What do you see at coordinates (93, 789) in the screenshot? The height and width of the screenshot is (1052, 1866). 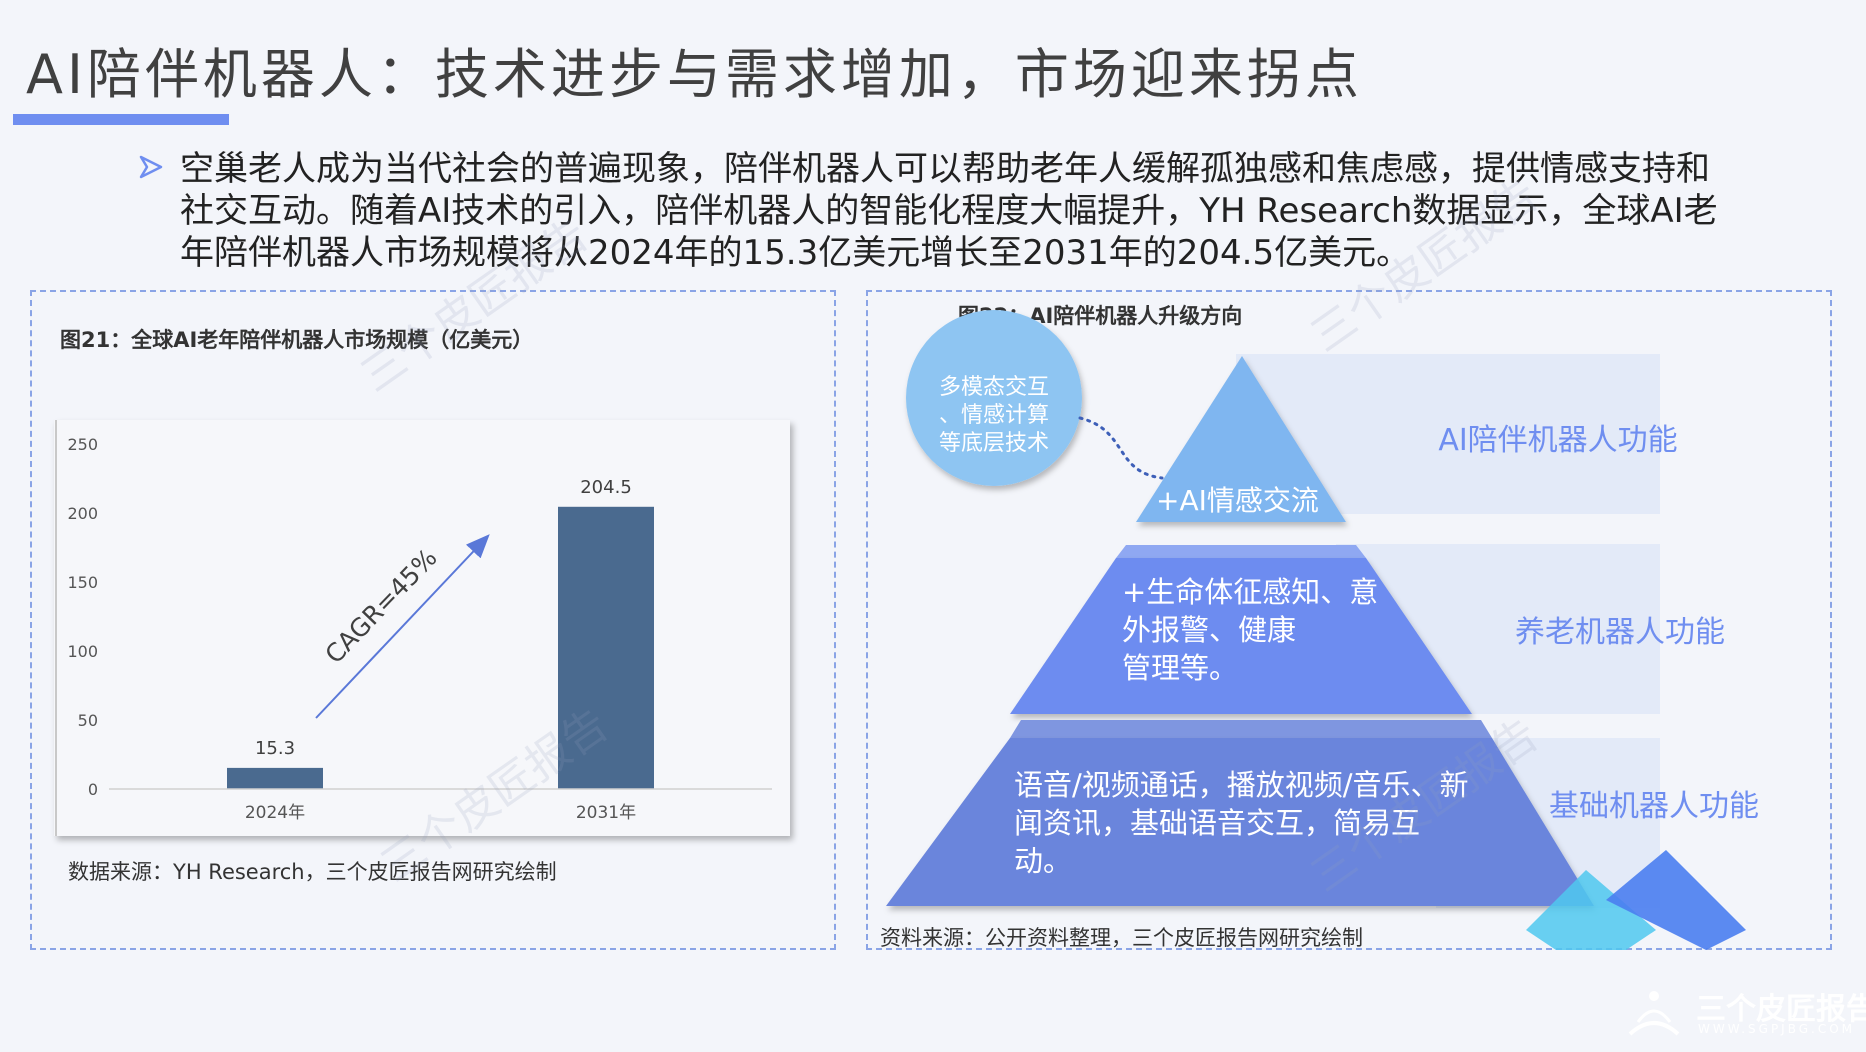 I see `y-tick-label: 0` at bounding box center [93, 789].